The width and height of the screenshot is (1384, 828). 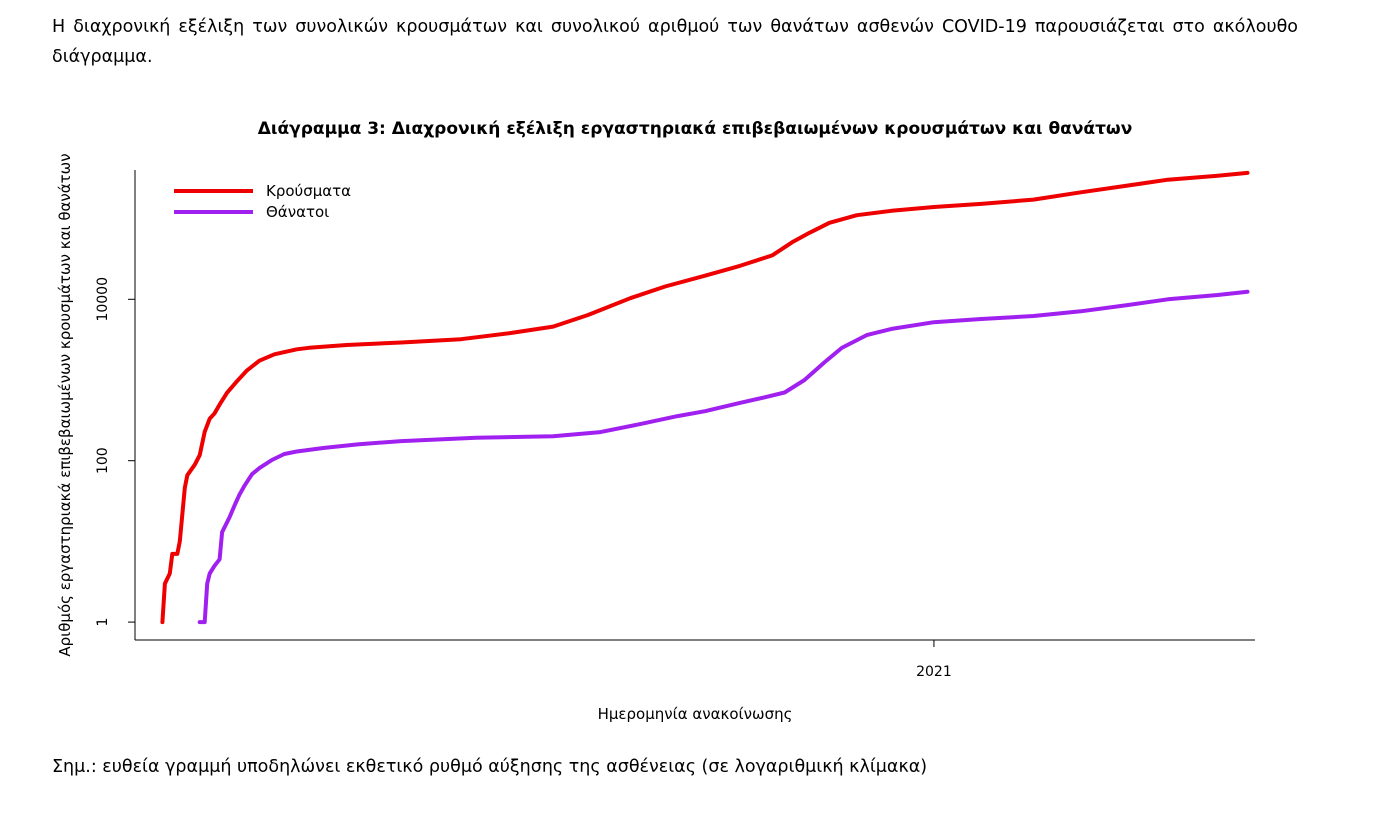 What do you see at coordinates (934, 672) in the screenshot?
I see `x-tick-label: 2021` at bounding box center [934, 672].